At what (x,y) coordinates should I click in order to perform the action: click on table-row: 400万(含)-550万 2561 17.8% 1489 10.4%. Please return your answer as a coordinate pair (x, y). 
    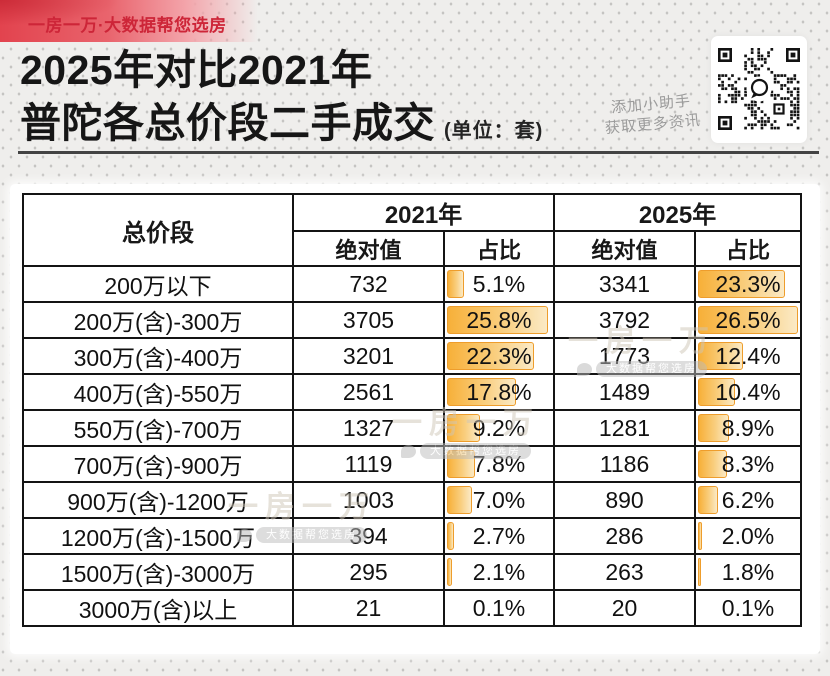
    Looking at the image, I should click on (412, 392).